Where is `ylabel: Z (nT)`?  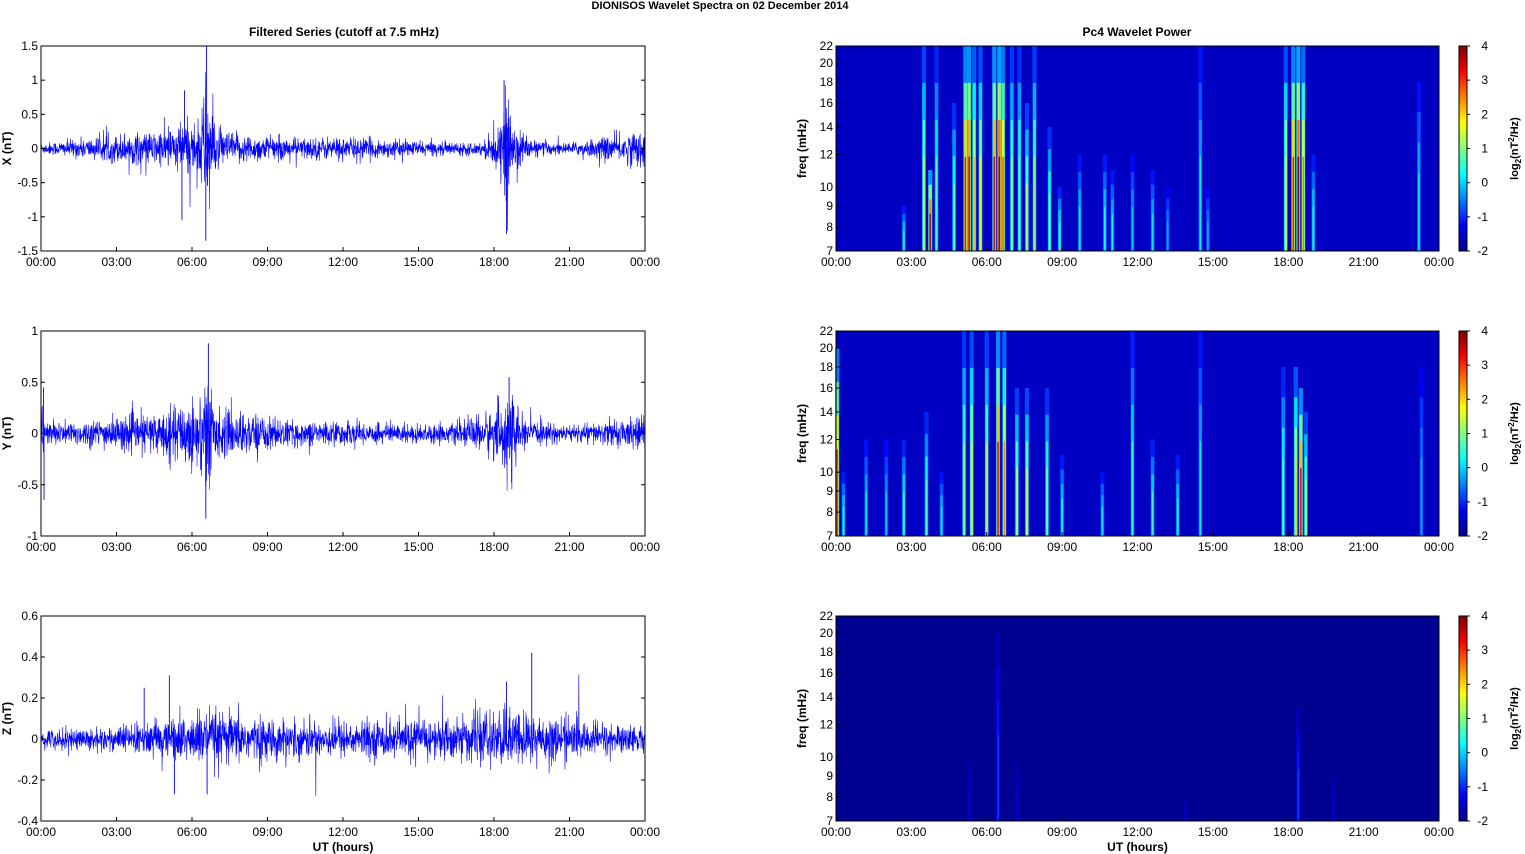
ylabel: Z (nT) is located at coordinates (7, 718).